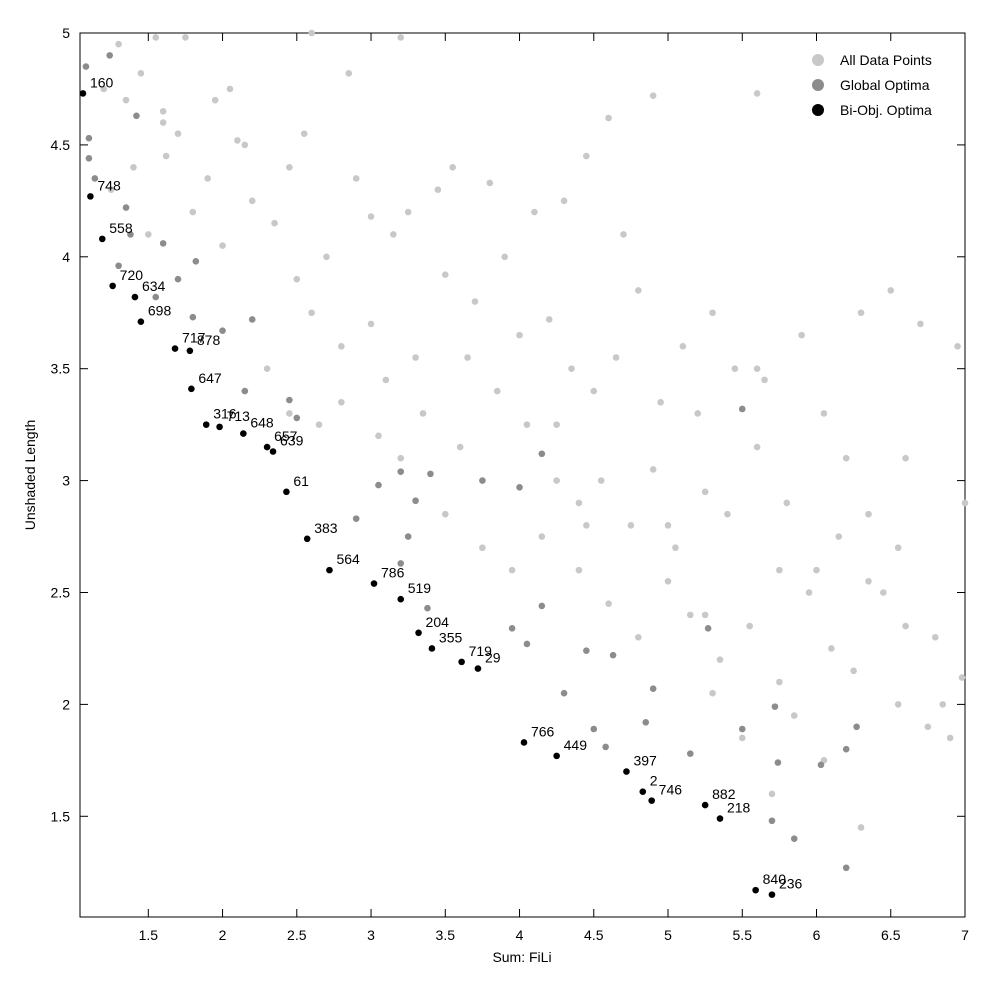 This screenshot has width=1000, height=1005. I want to click on point-label: 878, so click(209, 340).